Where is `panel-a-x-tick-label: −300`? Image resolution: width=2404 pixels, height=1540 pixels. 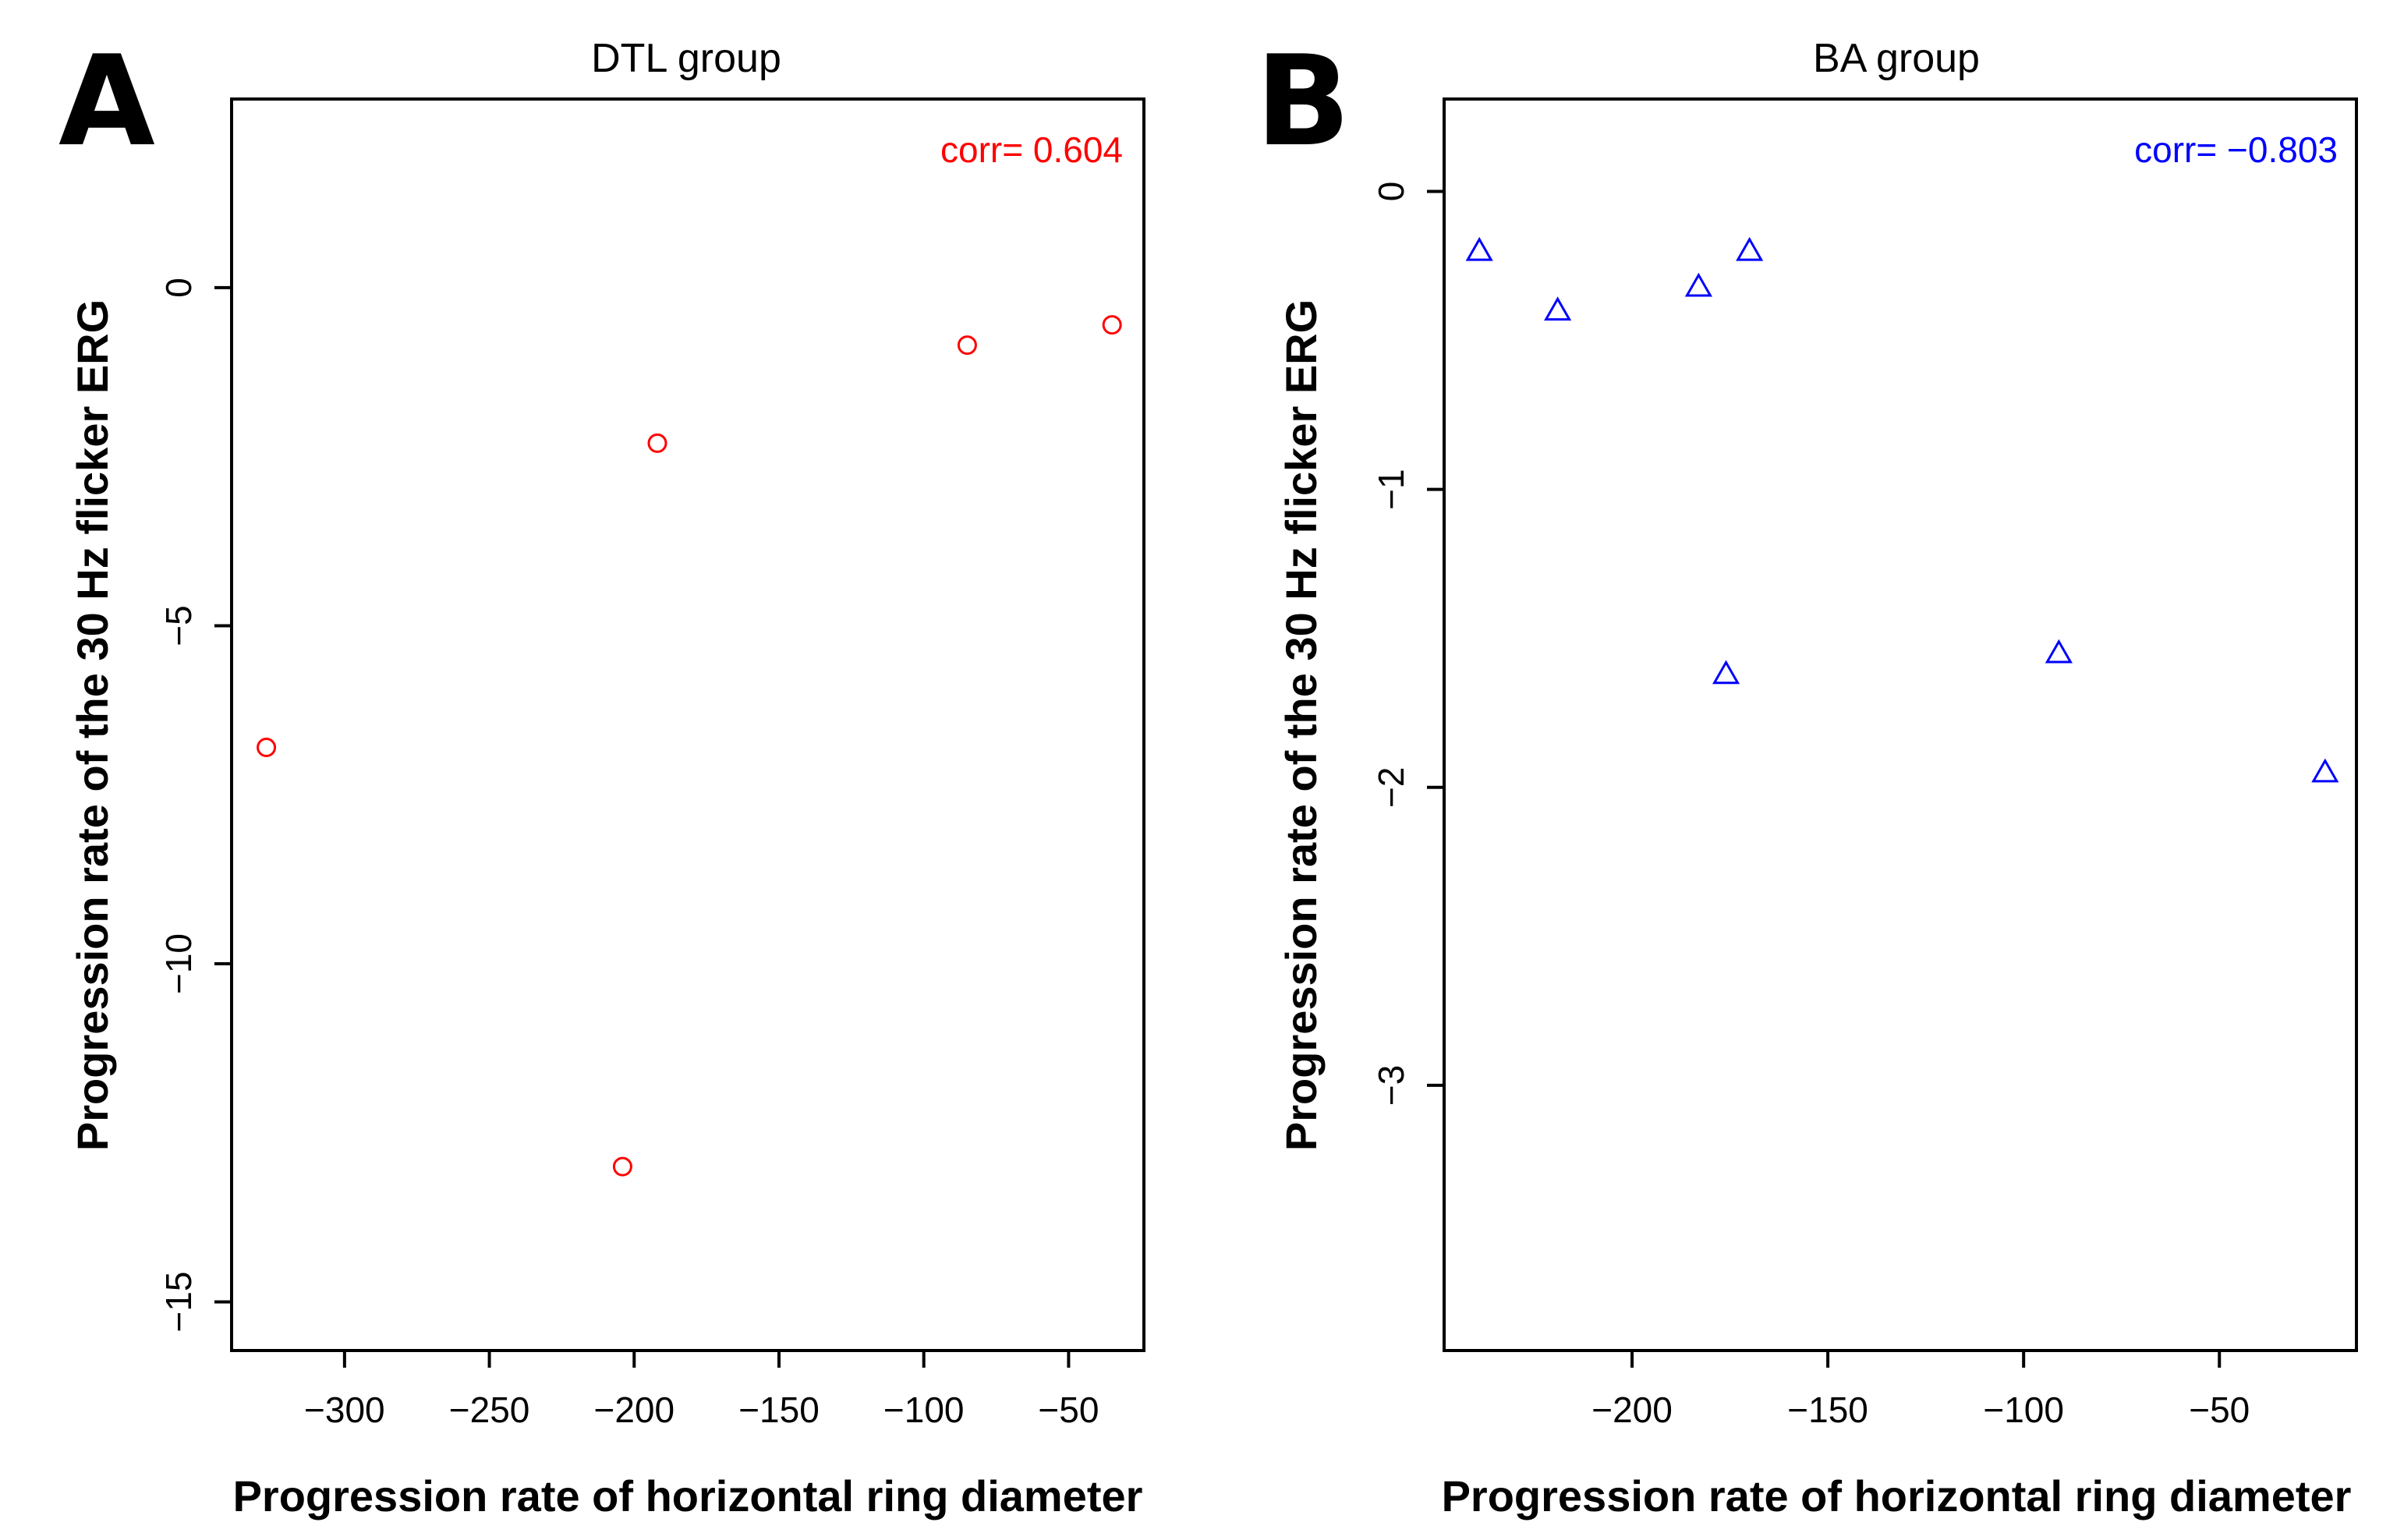
panel-a-x-tick-label: −300 is located at coordinates (344, 1410).